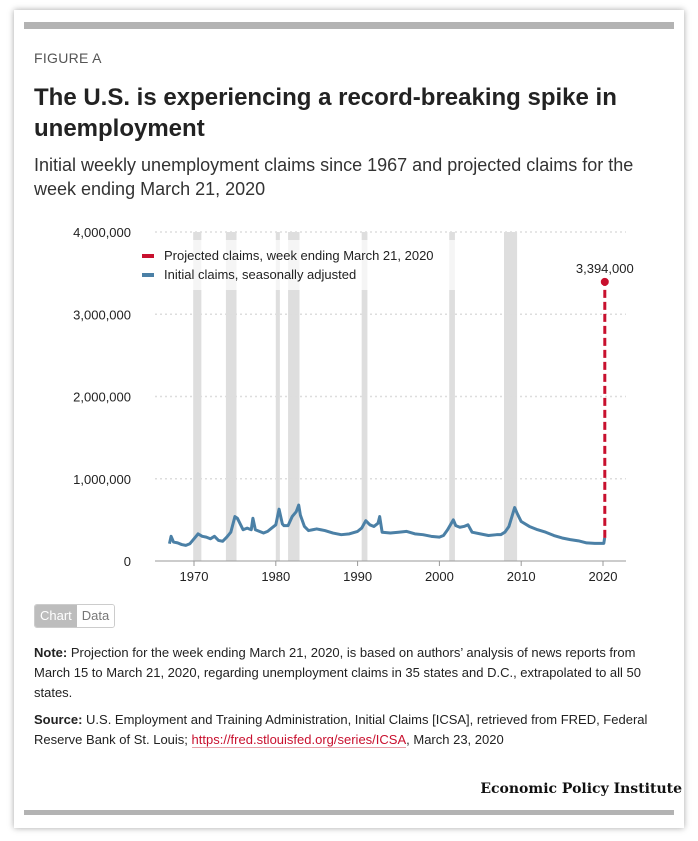  I want to click on x-tick-label: 2020, so click(603, 576).